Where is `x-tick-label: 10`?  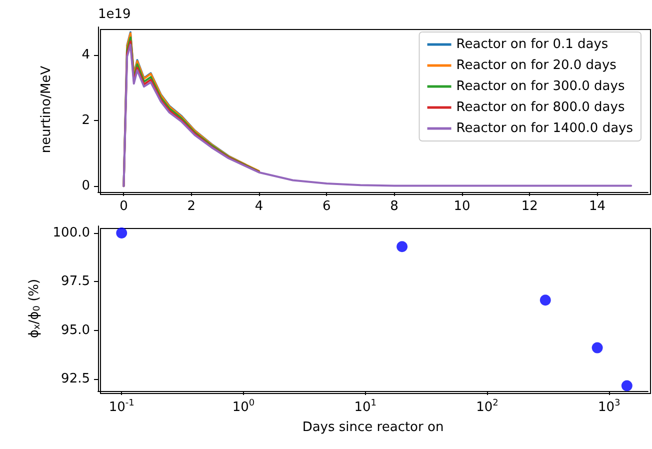
x-tick-label: 10 is located at coordinates (462, 206).